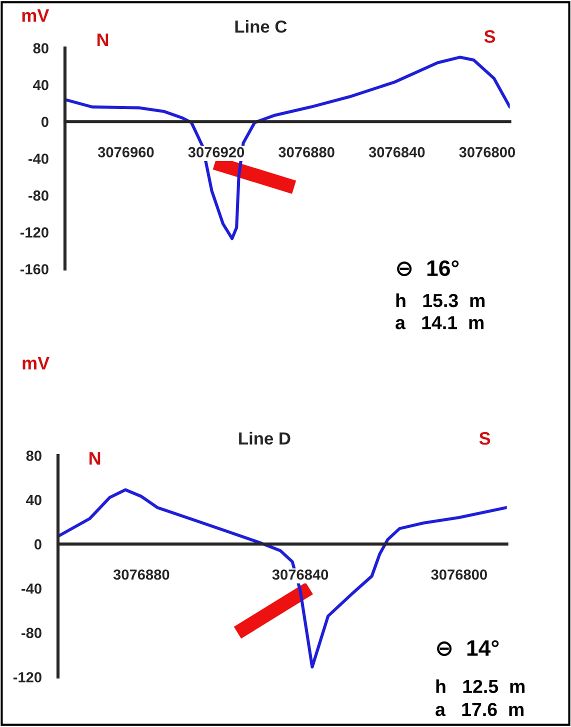  What do you see at coordinates (126, 152) in the screenshot?
I see `x-tick-label: 3076960` at bounding box center [126, 152].